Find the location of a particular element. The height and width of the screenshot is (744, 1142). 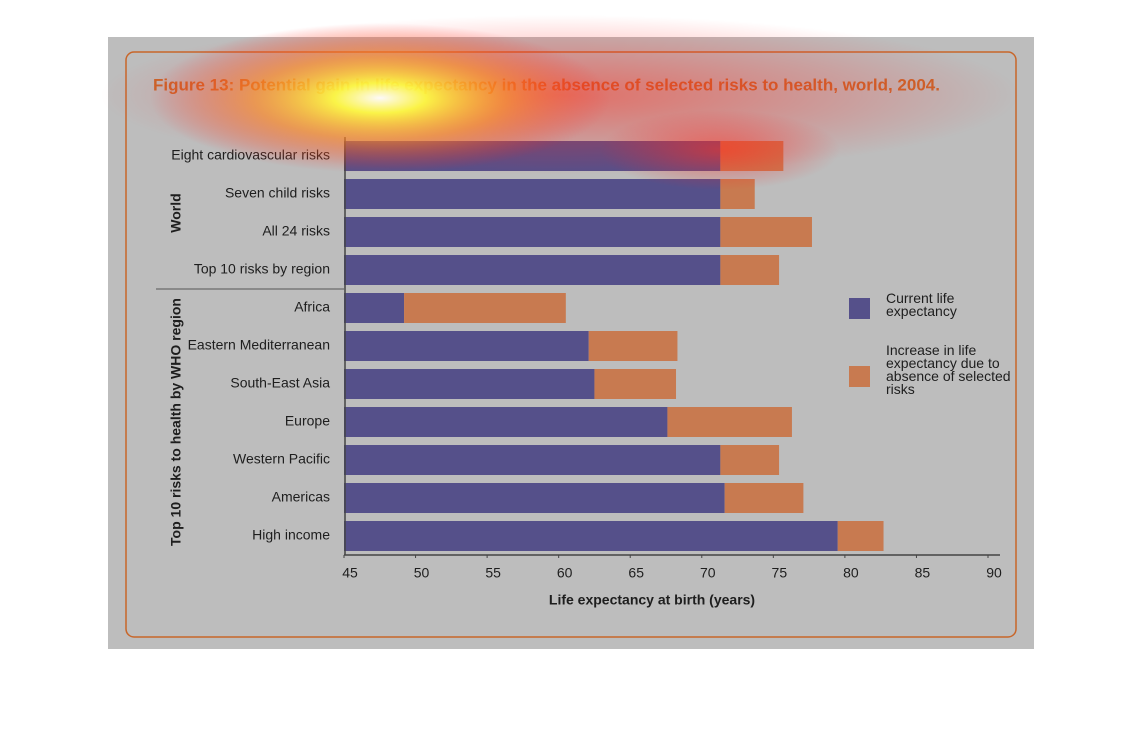

x-tick-label: 60 is located at coordinates (565, 573).